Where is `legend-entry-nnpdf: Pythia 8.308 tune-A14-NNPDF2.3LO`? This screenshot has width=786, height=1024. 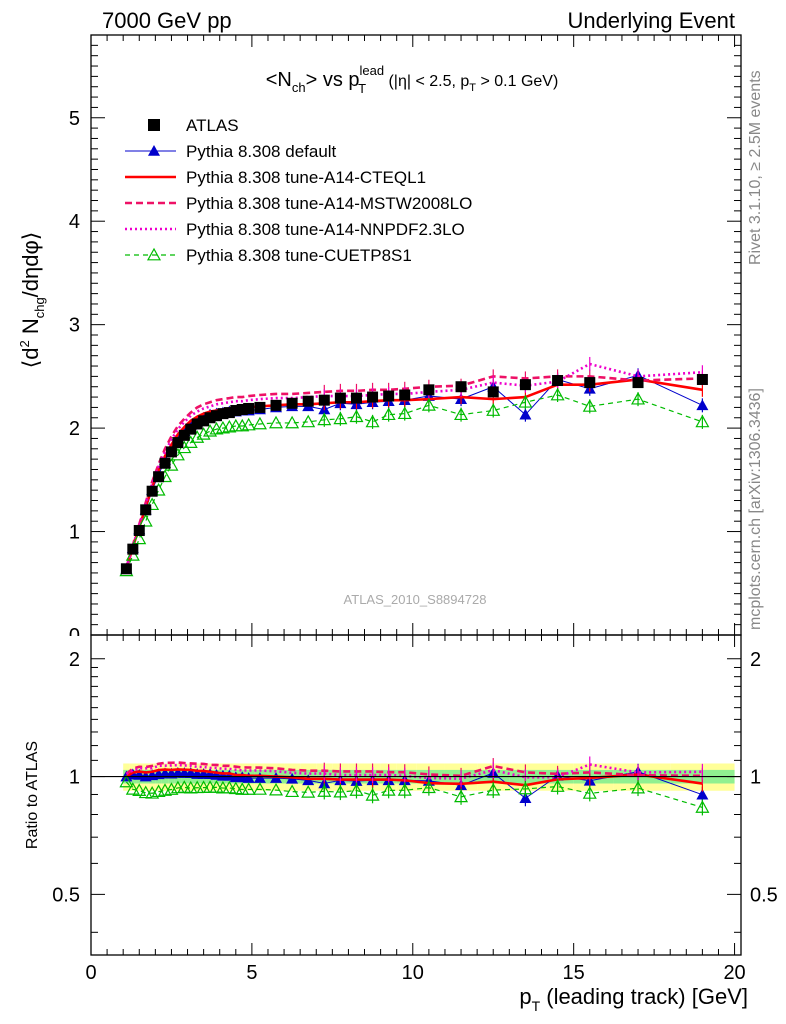 legend-entry-nnpdf: Pythia 8.308 tune-A14-NNPDF2.3LO is located at coordinates (295, 229).